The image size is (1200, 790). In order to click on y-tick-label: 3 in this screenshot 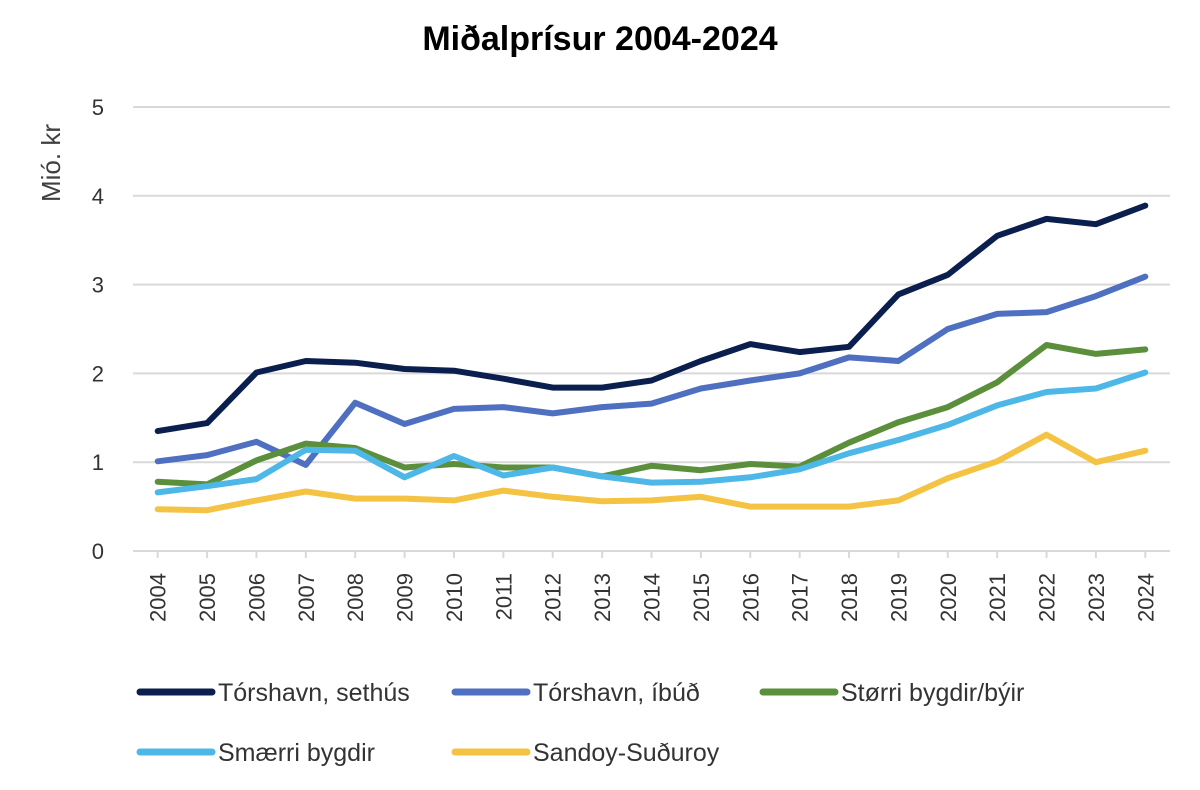, I will do `click(98, 285)`.